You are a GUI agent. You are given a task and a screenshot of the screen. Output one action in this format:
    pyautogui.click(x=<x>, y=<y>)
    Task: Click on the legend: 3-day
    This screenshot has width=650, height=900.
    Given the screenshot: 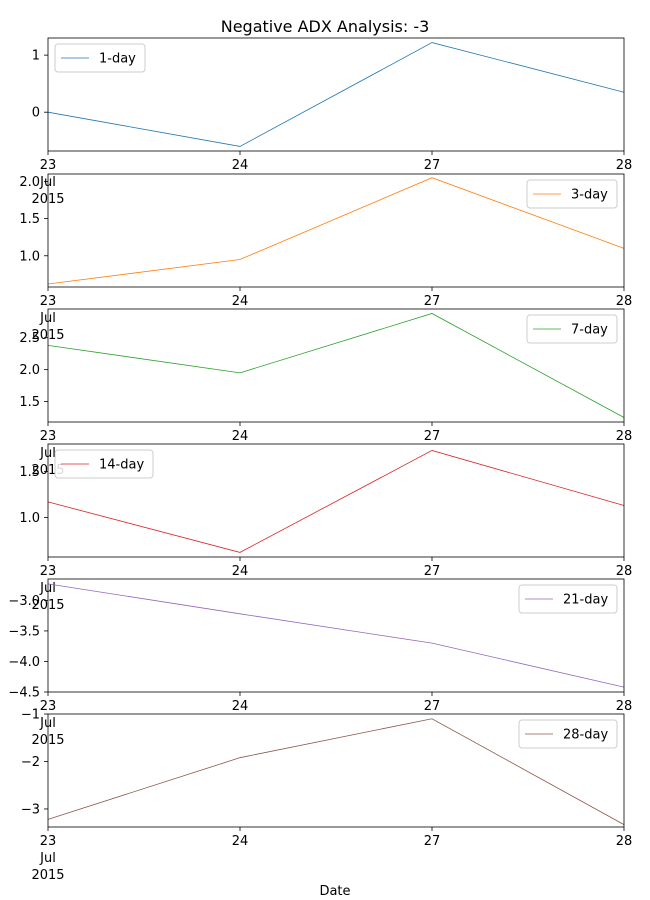 What is the action you would take?
    pyautogui.click(x=572, y=194)
    